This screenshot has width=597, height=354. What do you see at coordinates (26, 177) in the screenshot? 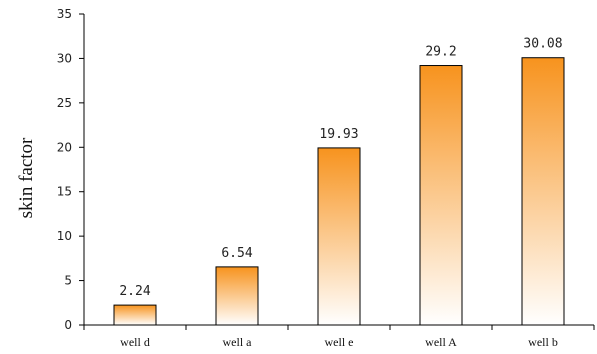
I see `y-axis-title: skin factor` at bounding box center [26, 177].